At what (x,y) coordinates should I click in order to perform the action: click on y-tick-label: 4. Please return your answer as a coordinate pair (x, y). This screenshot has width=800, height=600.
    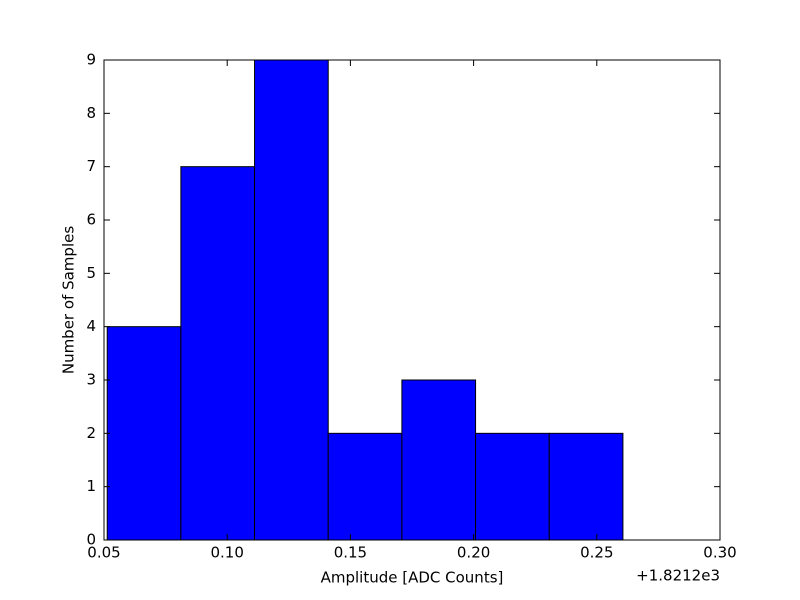
    Looking at the image, I should click on (91, 326).